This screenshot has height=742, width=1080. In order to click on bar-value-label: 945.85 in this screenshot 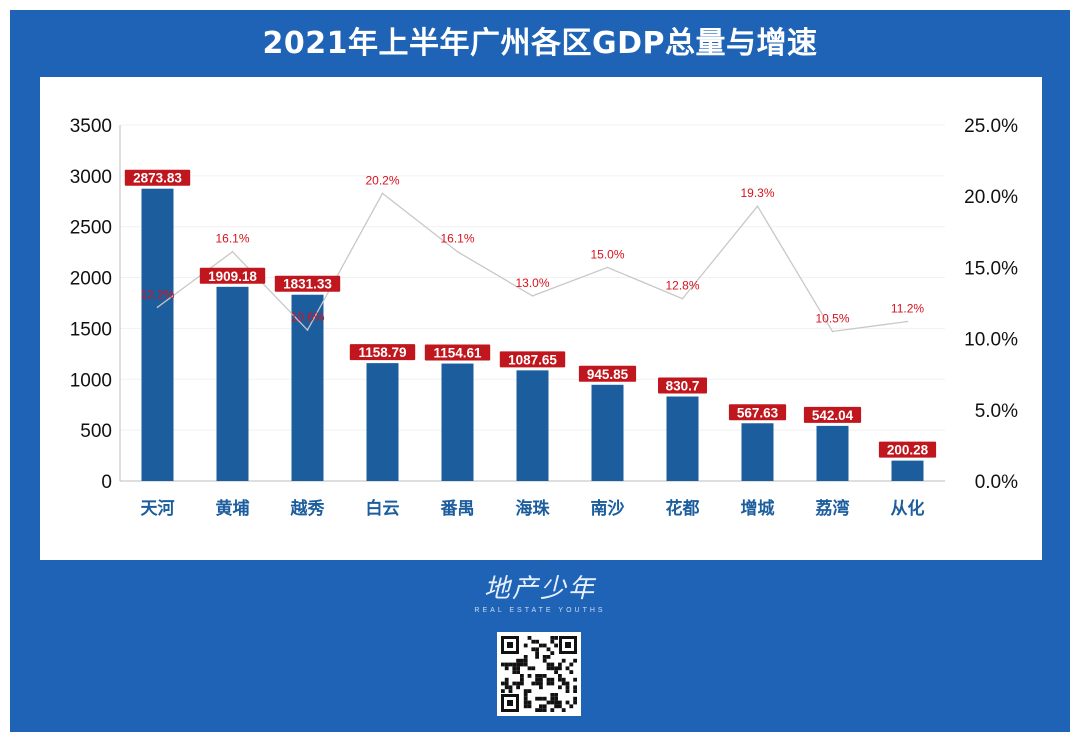, I will do `click(608, 374)`.